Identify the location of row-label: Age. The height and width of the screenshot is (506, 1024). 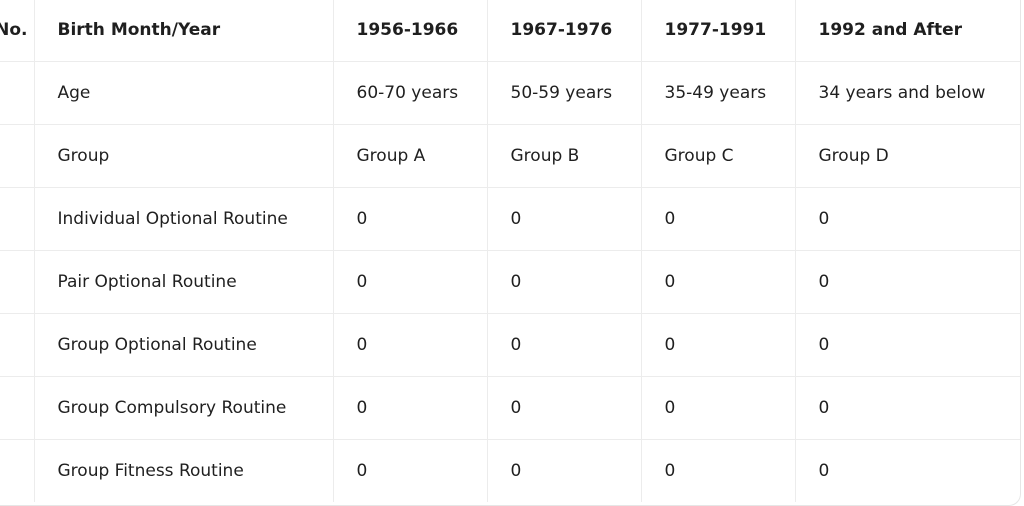
(184, 93).